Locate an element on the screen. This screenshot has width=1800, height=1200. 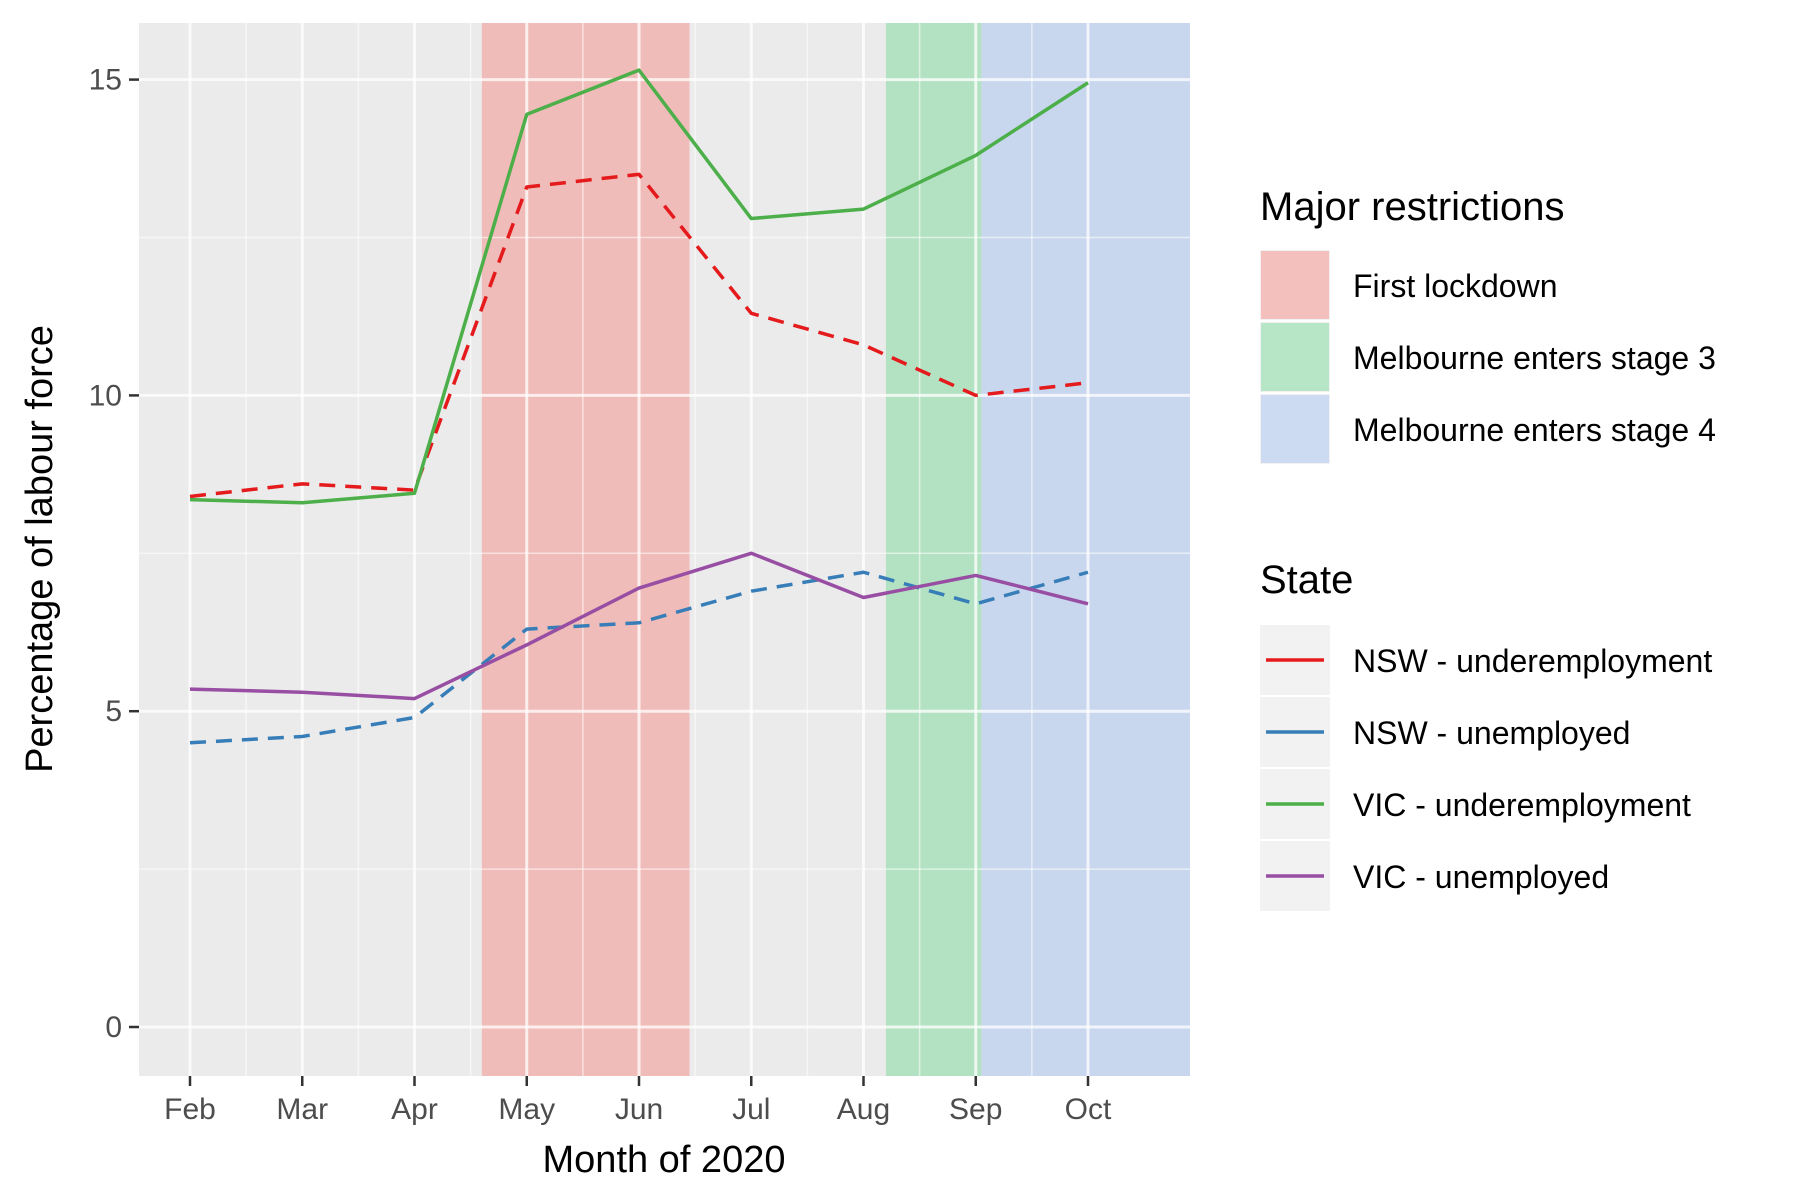
x-tick-label: Jun is located at coordinates (639, 1109).